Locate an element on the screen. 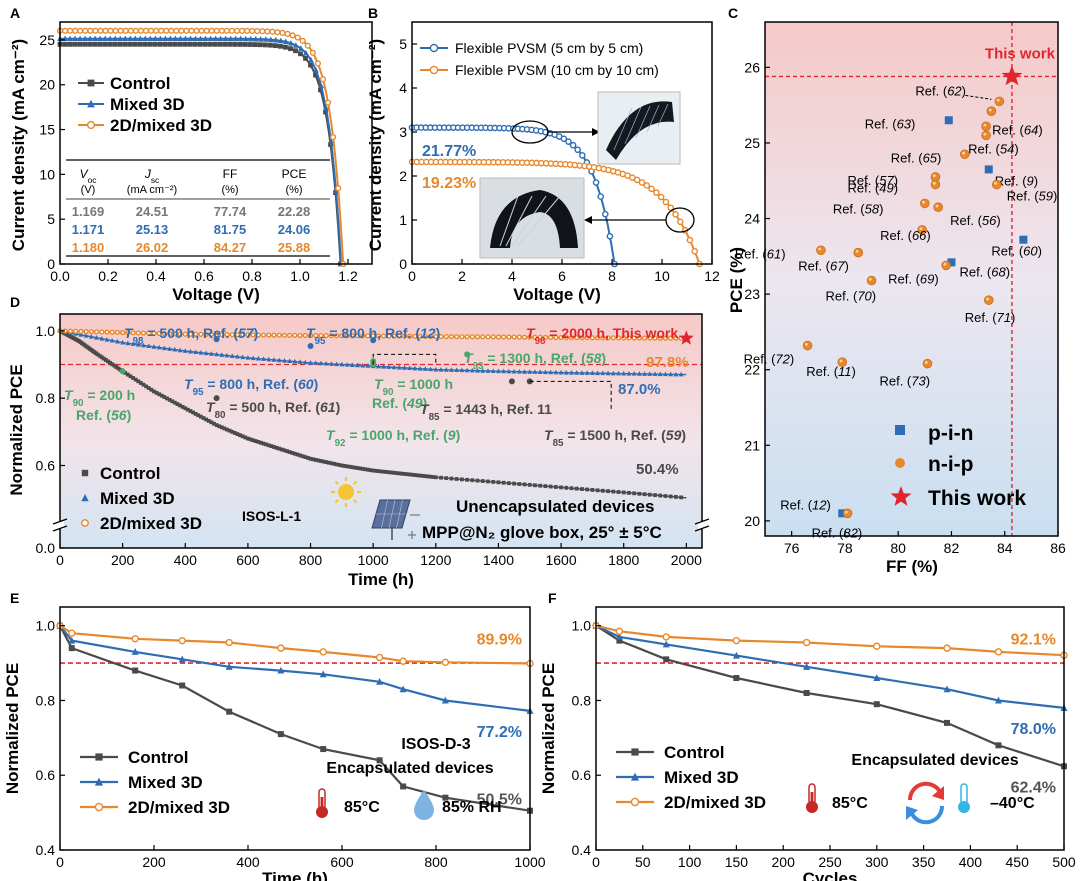 The height and width of the screenshot is (881, 1080). label-part: 71 is located at coordinates (1004, 317).